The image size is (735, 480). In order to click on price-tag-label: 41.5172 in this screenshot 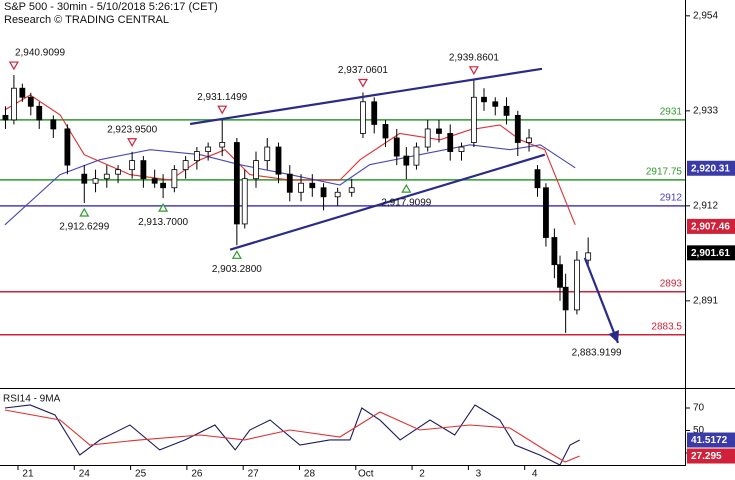, I will do `click(709, 440)`.